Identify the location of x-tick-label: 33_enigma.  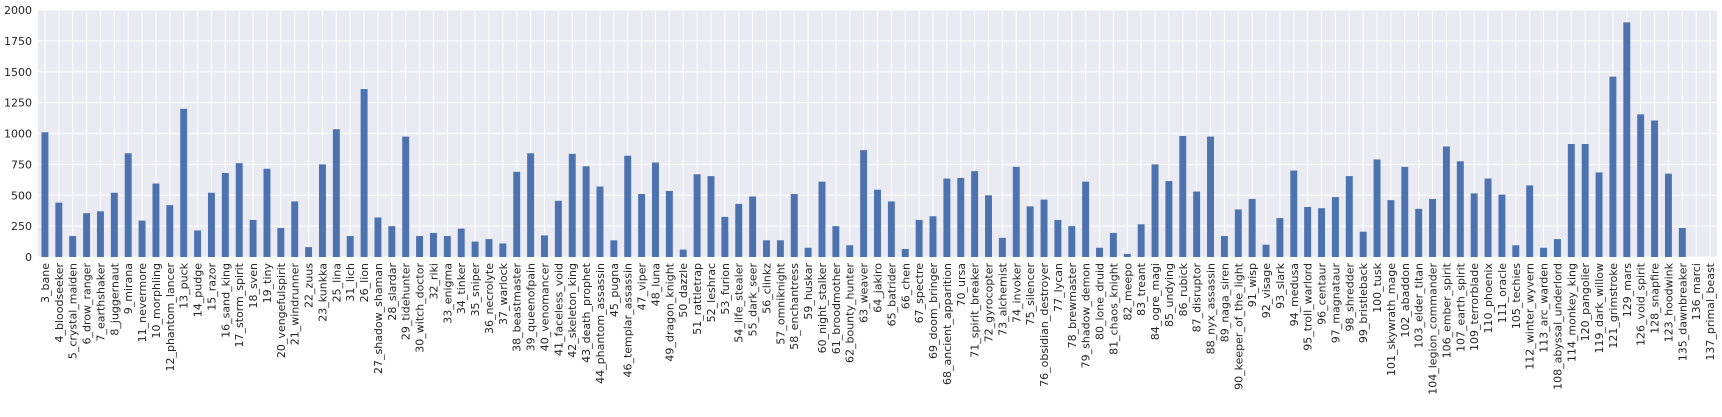
(447, 293).